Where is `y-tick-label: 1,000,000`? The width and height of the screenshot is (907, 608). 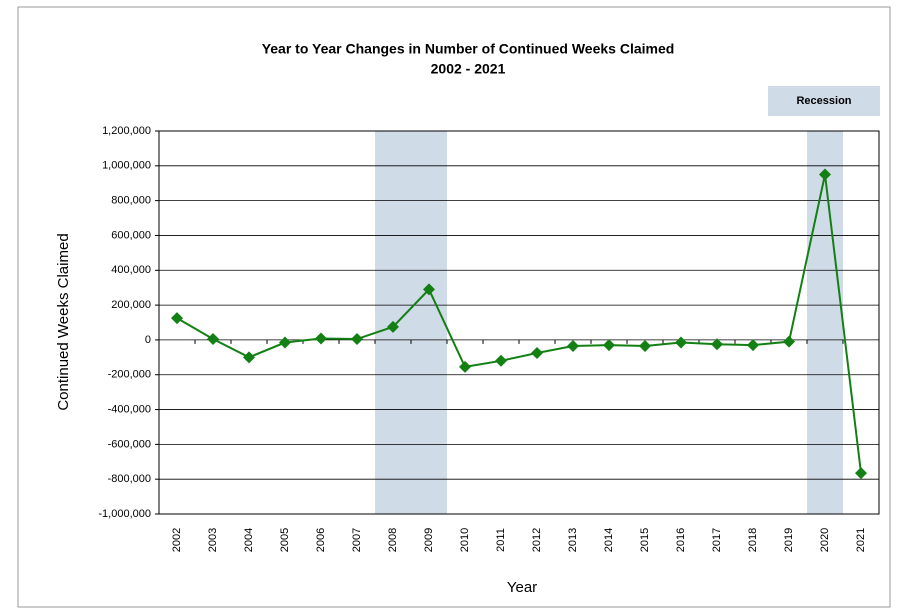
y-tick-label: 1,000,000 is located at coordinates (126, 166).